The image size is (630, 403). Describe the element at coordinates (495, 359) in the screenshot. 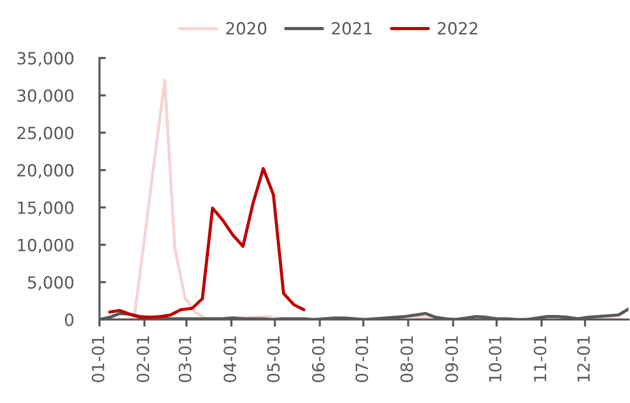

I see `x-tick-label: 10-01` at that location.